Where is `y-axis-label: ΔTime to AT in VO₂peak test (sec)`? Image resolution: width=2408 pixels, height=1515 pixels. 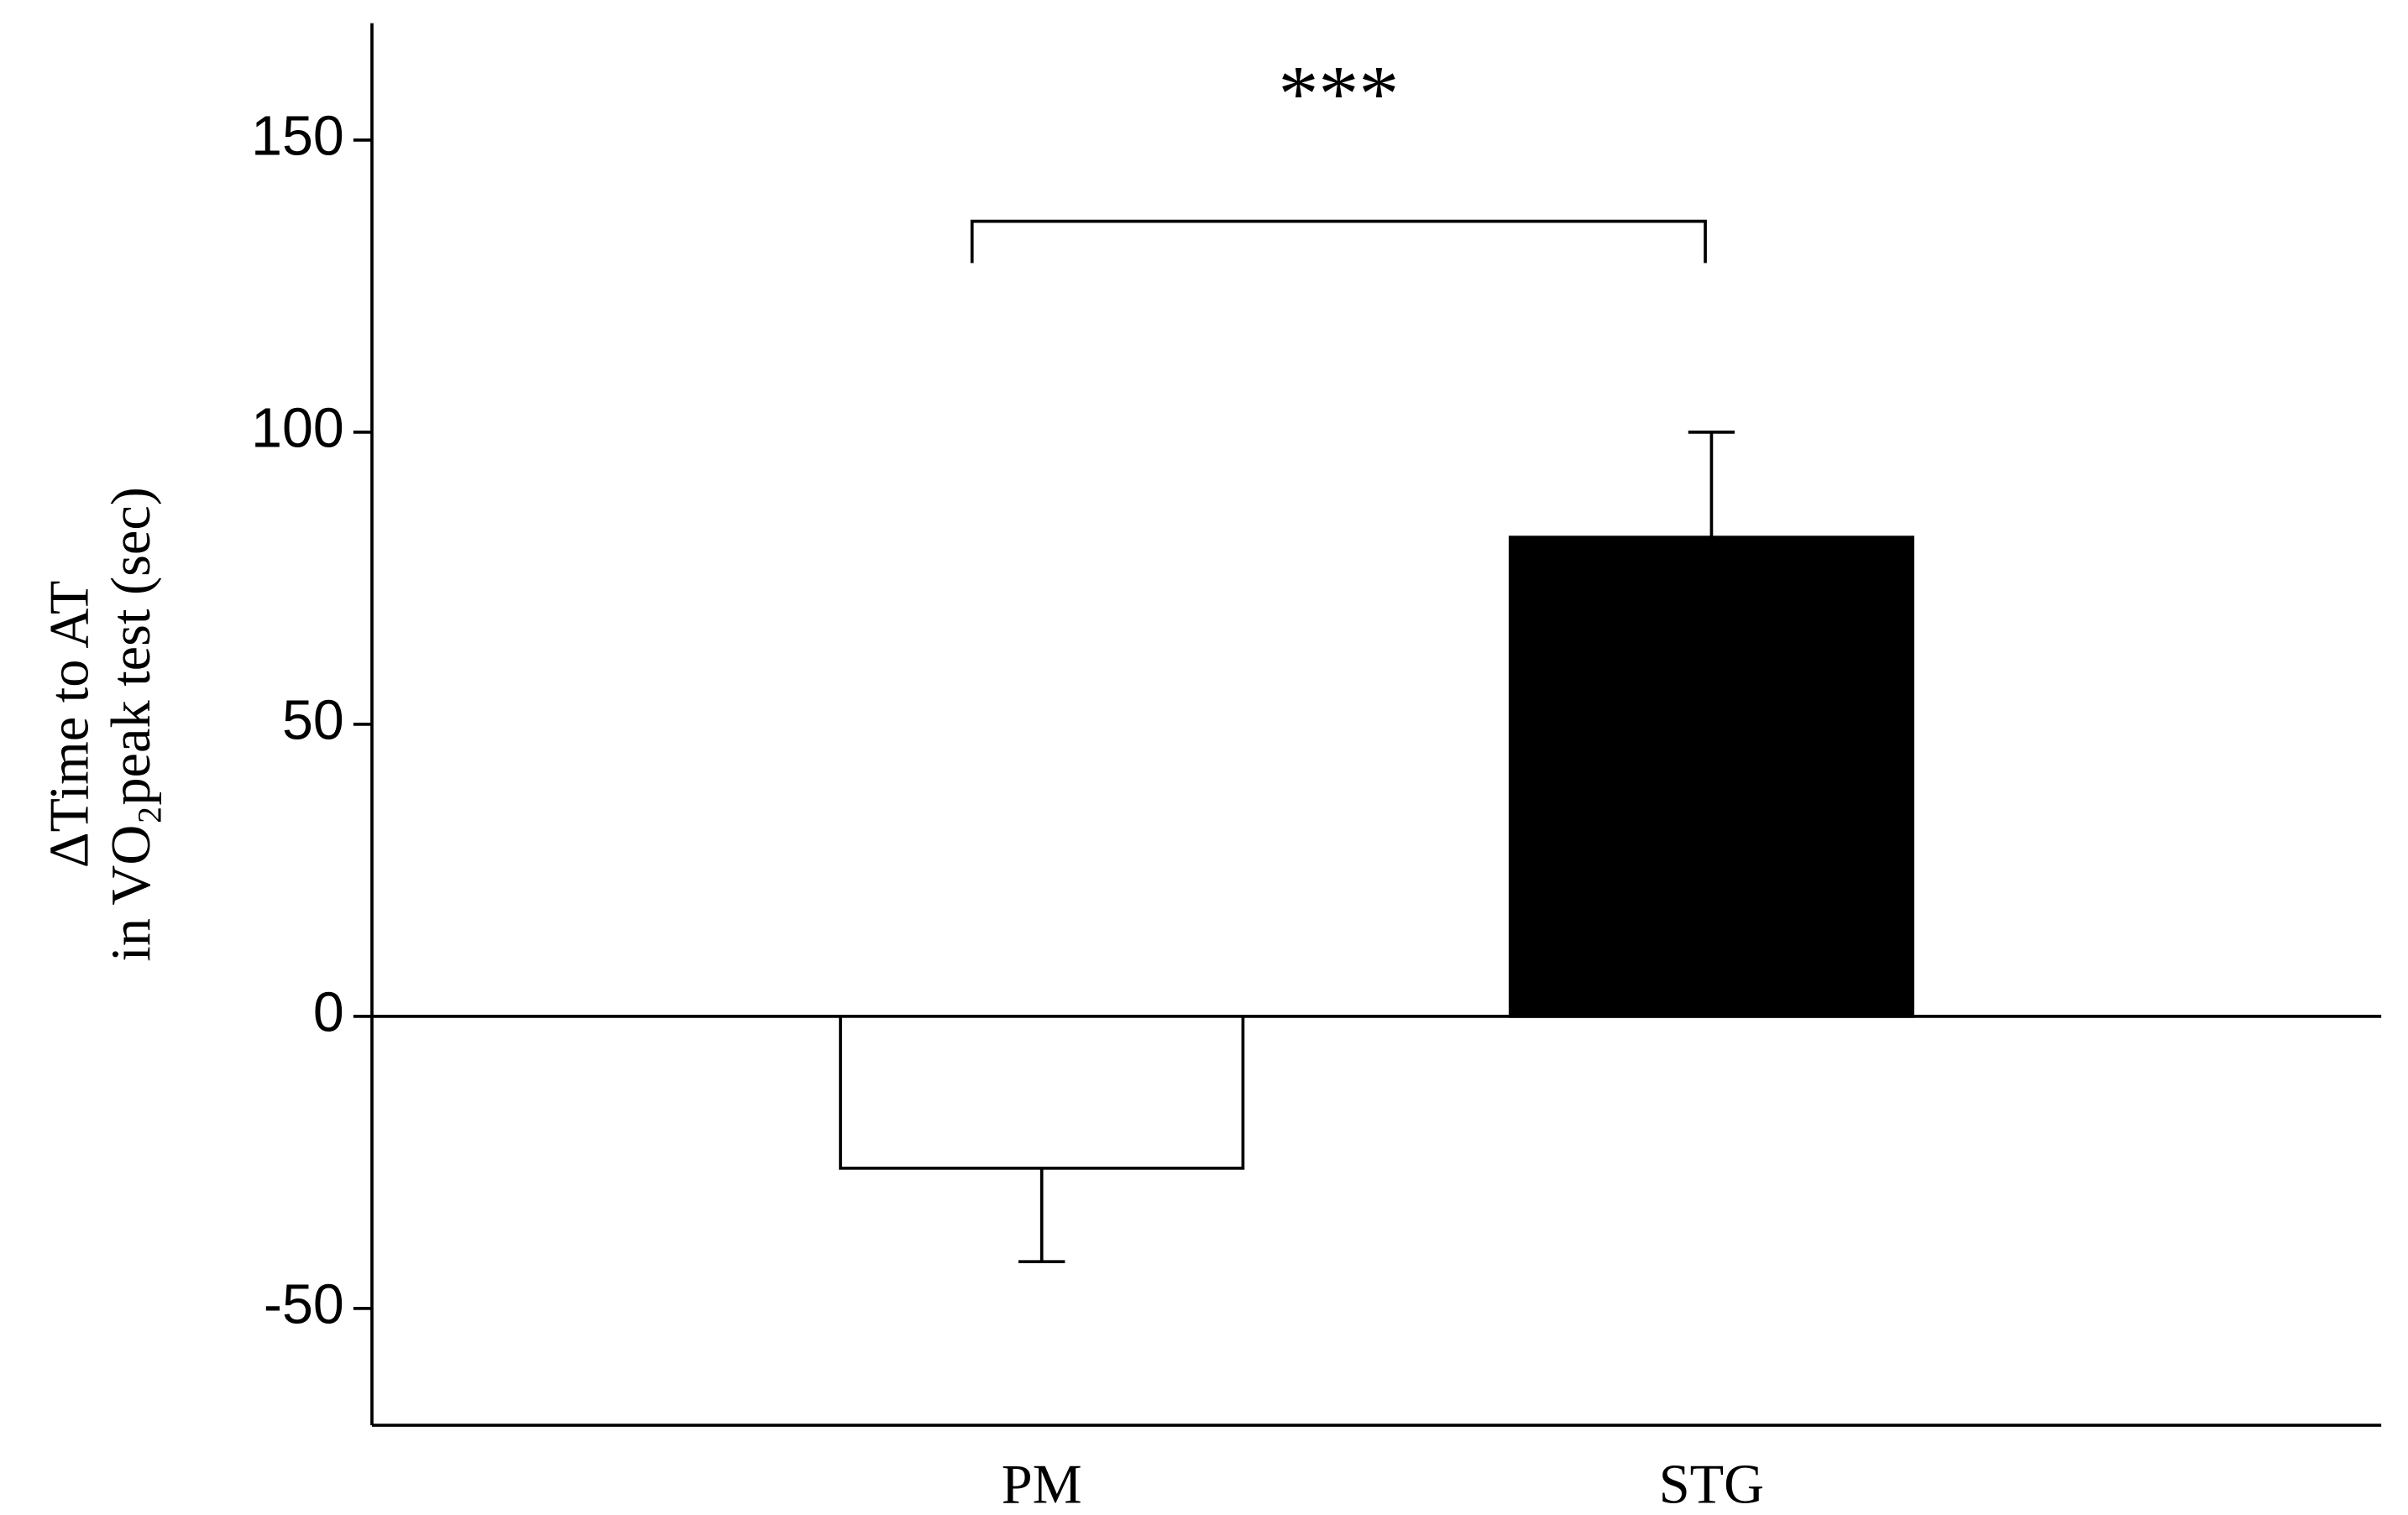 y-axis-label: ΔTime to AT in VO₂peak test (sec) is located at coordinates (100, 724).